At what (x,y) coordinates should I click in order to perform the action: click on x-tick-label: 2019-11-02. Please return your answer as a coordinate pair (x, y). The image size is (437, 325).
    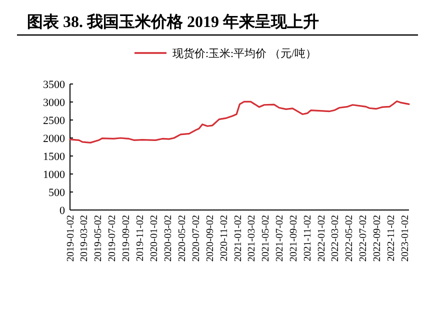
    Looking at the image, I should click on (140, 238).